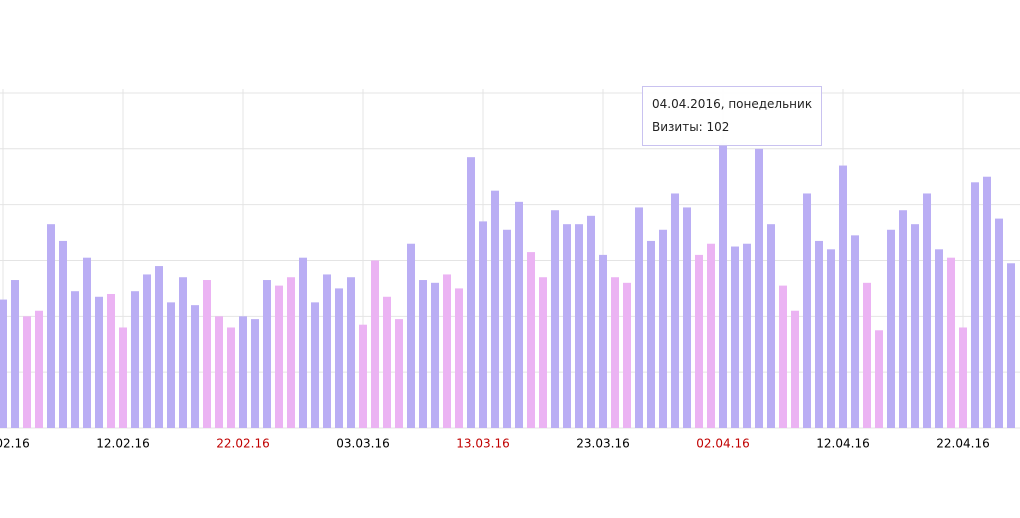 The image size is (1020, 518). Describe the element at coordinates (482, 444) in the screenshot. I see `x-tick-label: 13.03.16` at that location.